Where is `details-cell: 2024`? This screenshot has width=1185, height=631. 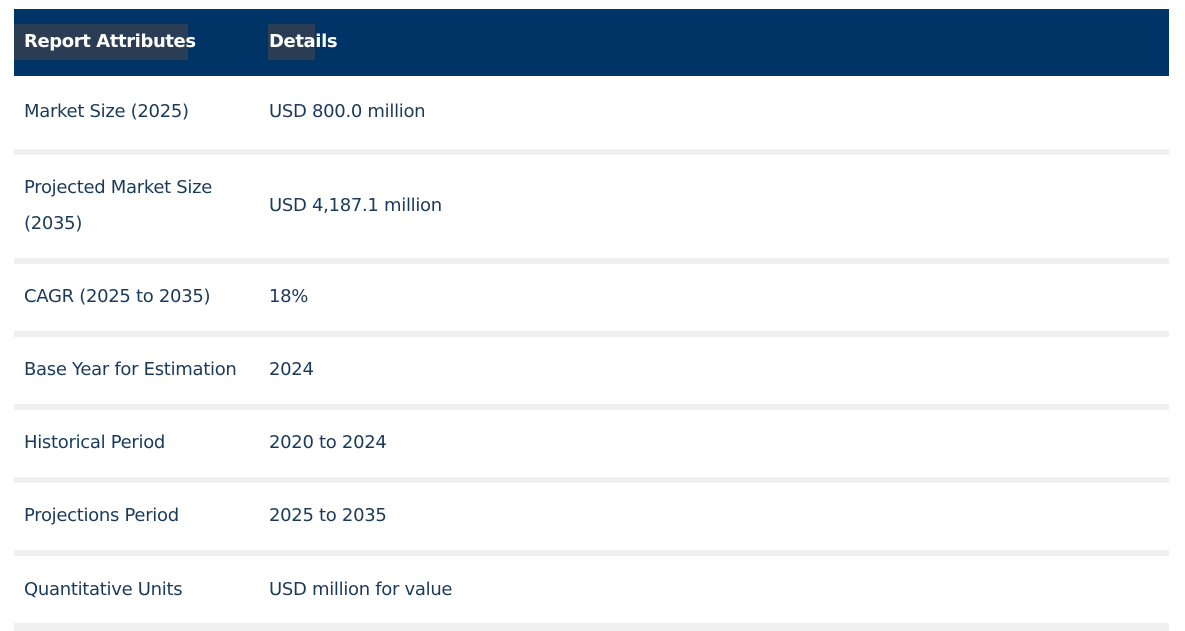 details-cell: 2024 is located at coordinates (291, 369).